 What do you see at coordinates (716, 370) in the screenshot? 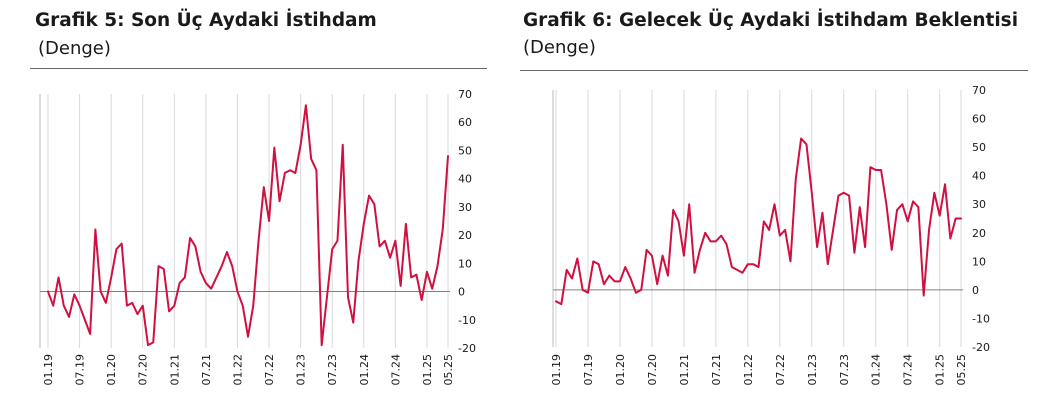
I see `x-tick-label: 07.21` at bounding box center [716, 370].